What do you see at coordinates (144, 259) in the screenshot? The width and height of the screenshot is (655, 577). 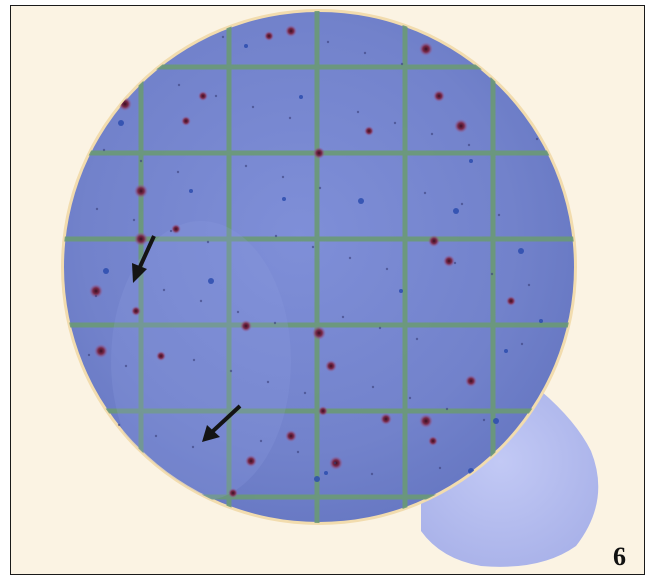 I see `arrow-upper` at bounding box center [144, 259].